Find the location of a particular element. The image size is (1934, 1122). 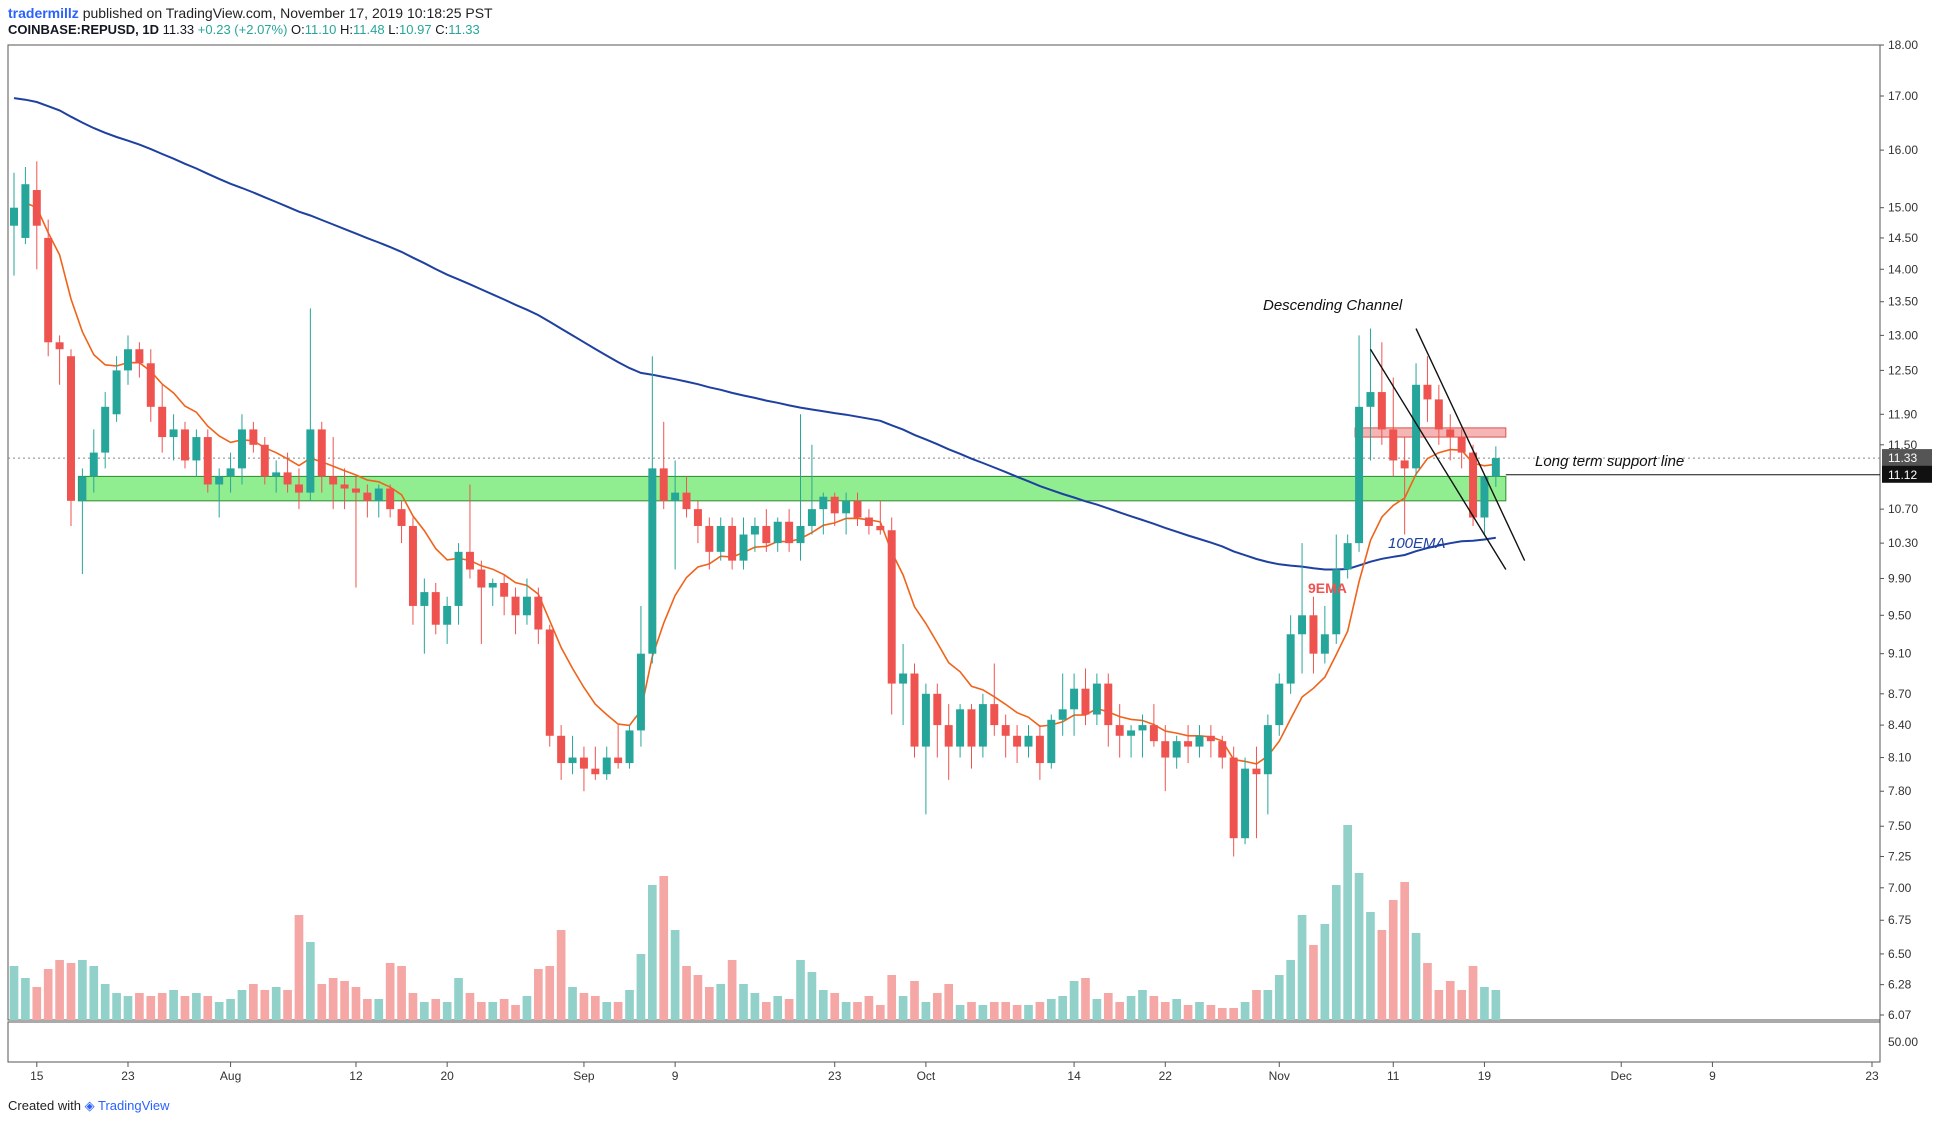

price-tick-label: 8.10 is located at coordinates (1900, 758).